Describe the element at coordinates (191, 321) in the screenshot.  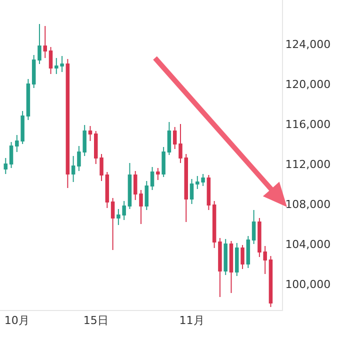
I see `x-tick-label: 11月` at that location.